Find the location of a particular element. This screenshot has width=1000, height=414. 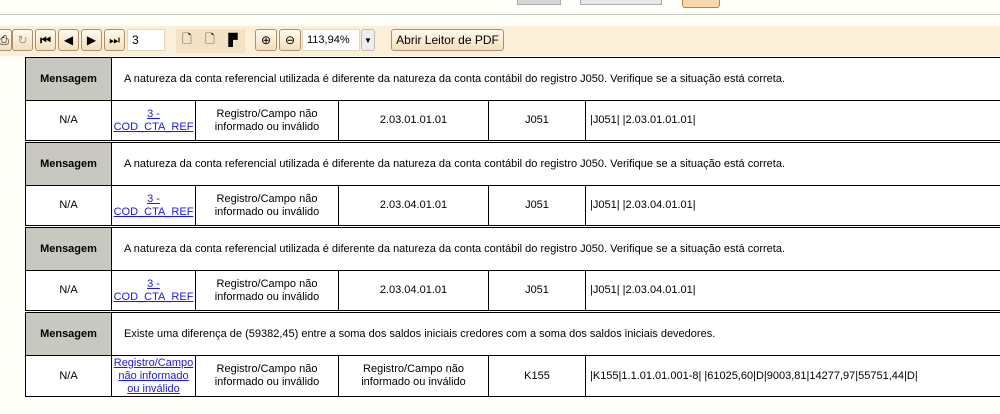

zoom-in-button: ⊕ is located at coordinates (266, 40).